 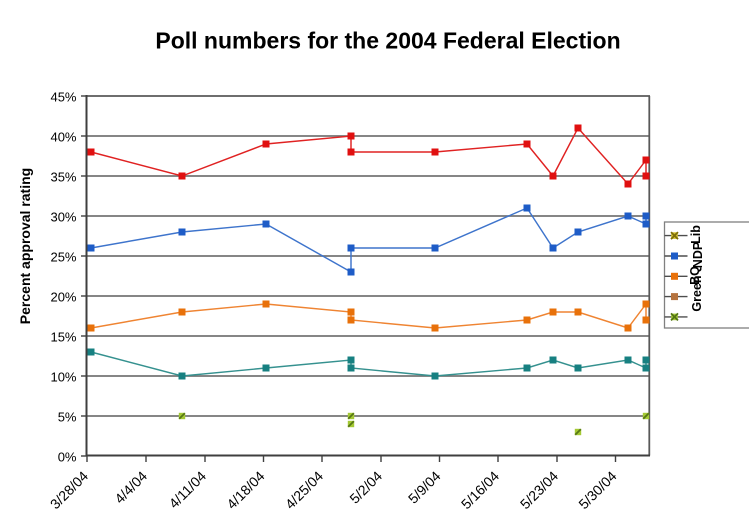 I want to click on svg-text: 10%, so click(x=63, y=377).